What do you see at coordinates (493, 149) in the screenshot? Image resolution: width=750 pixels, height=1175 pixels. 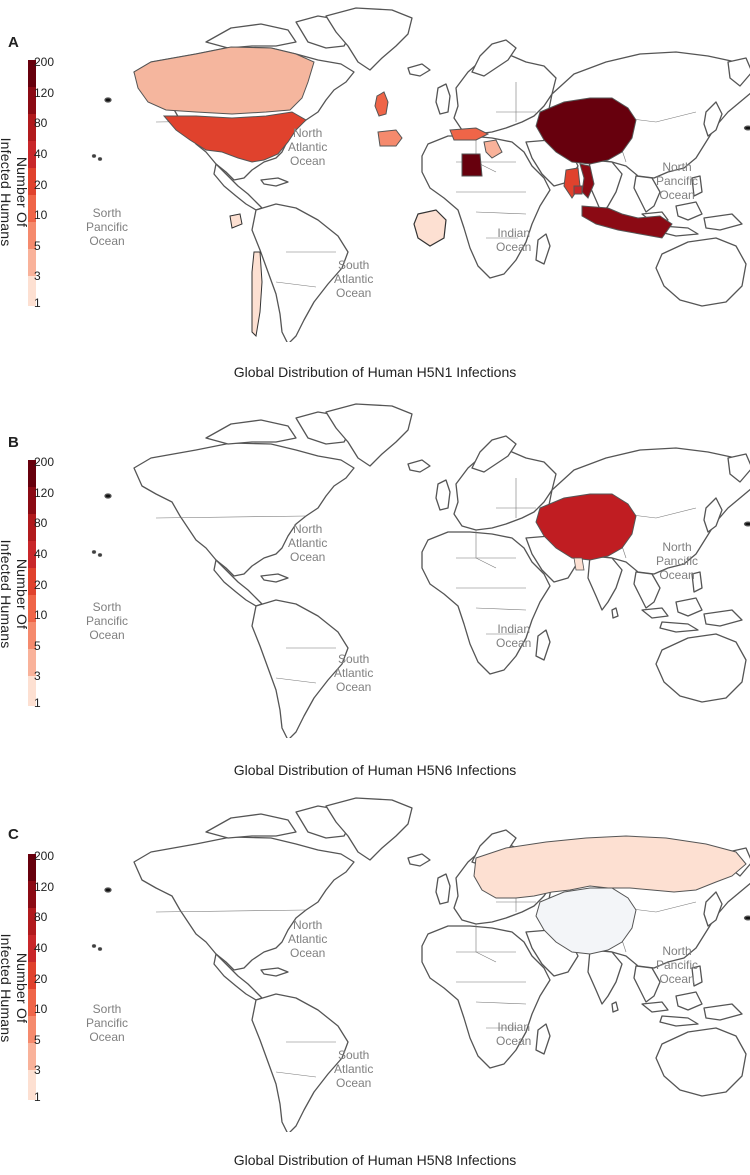 I see `country-iraq` at bounding box center [493, 149].